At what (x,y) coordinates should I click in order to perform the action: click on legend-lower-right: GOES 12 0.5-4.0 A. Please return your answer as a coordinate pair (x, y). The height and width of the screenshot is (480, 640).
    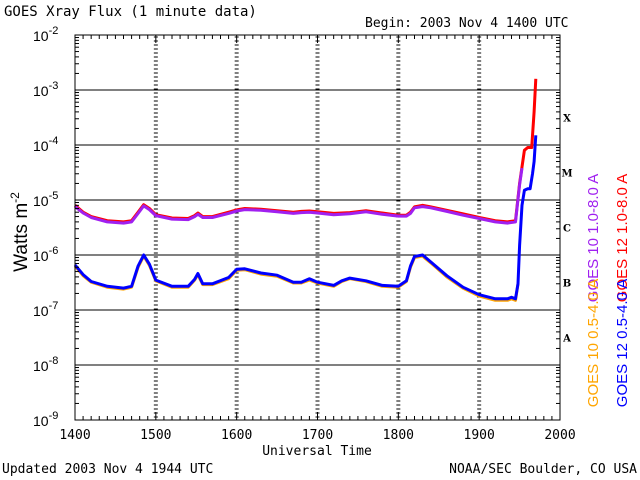
    Looking at the image, I should click on (622, 343).